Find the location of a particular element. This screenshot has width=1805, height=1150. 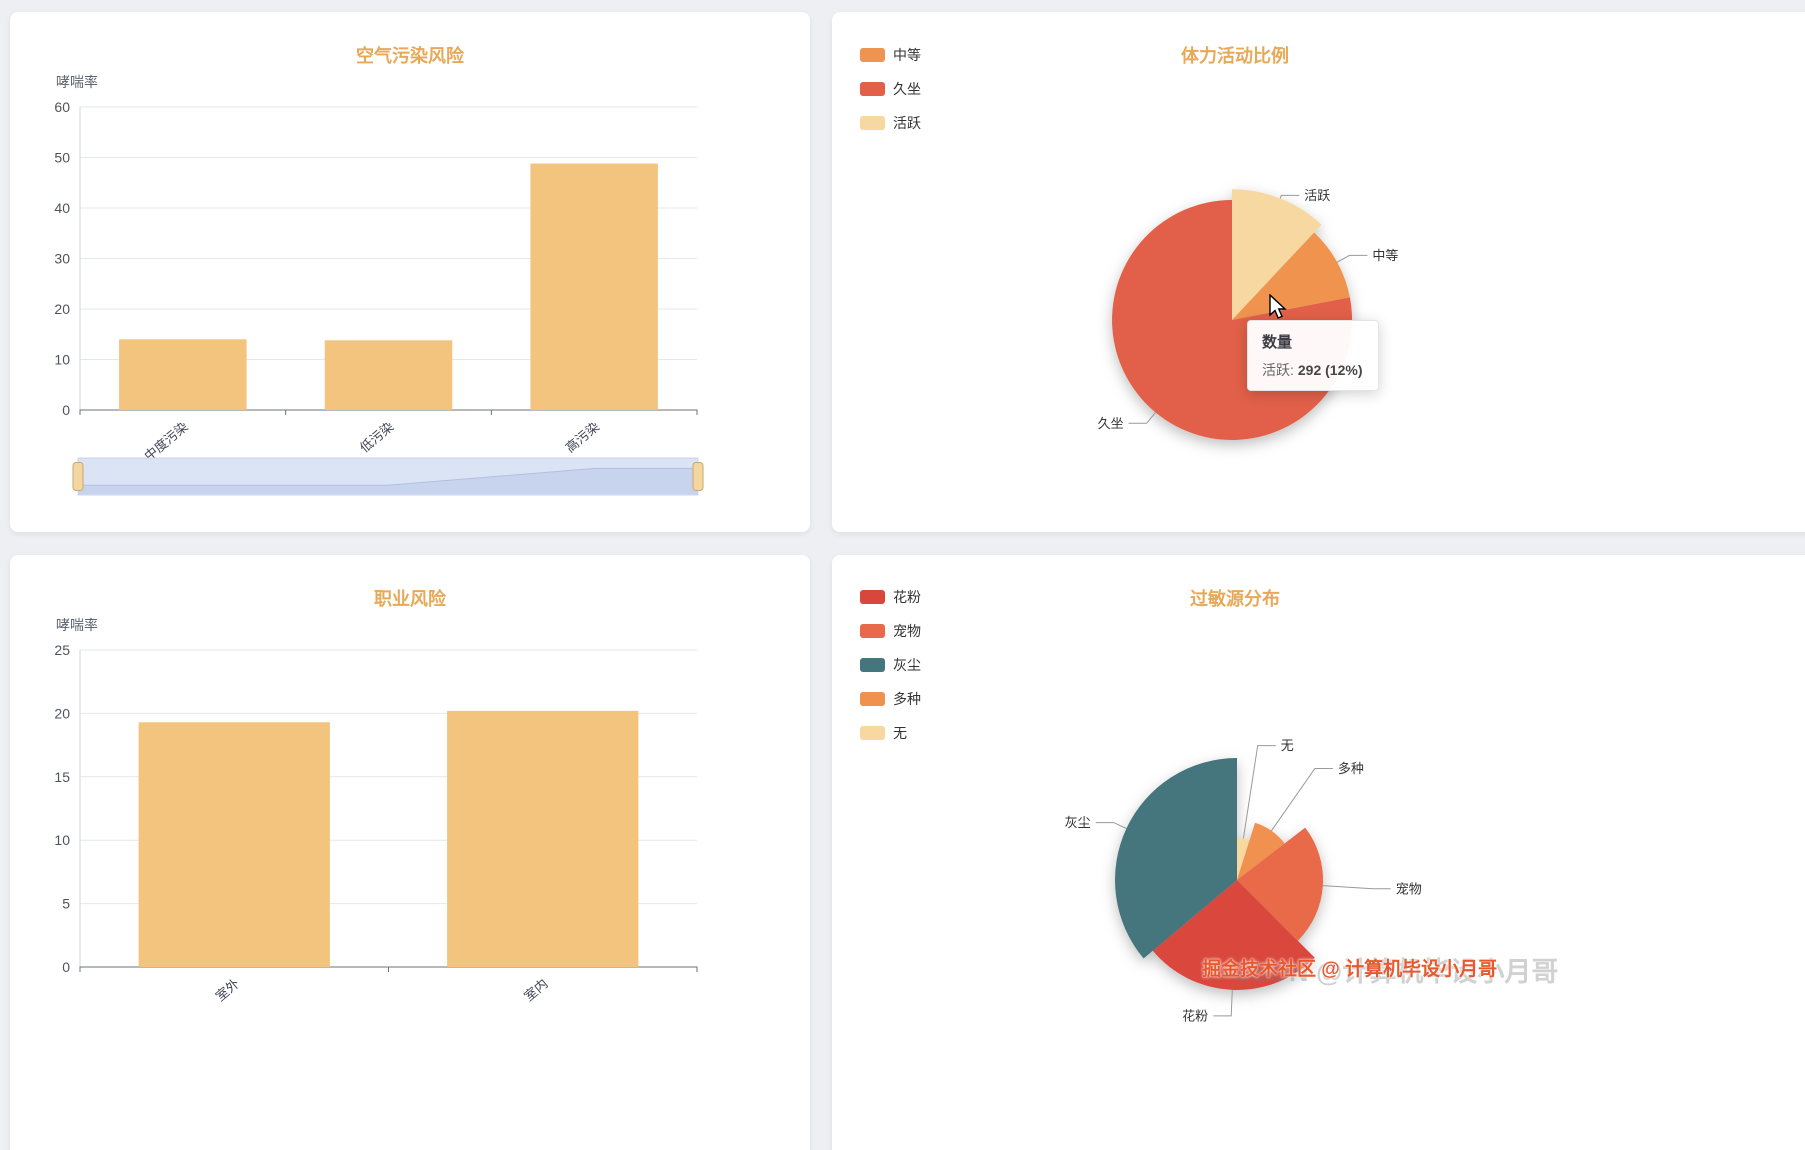

chart-title-air-pollution: 空气污染风险 is located at coordinates (410, 56).